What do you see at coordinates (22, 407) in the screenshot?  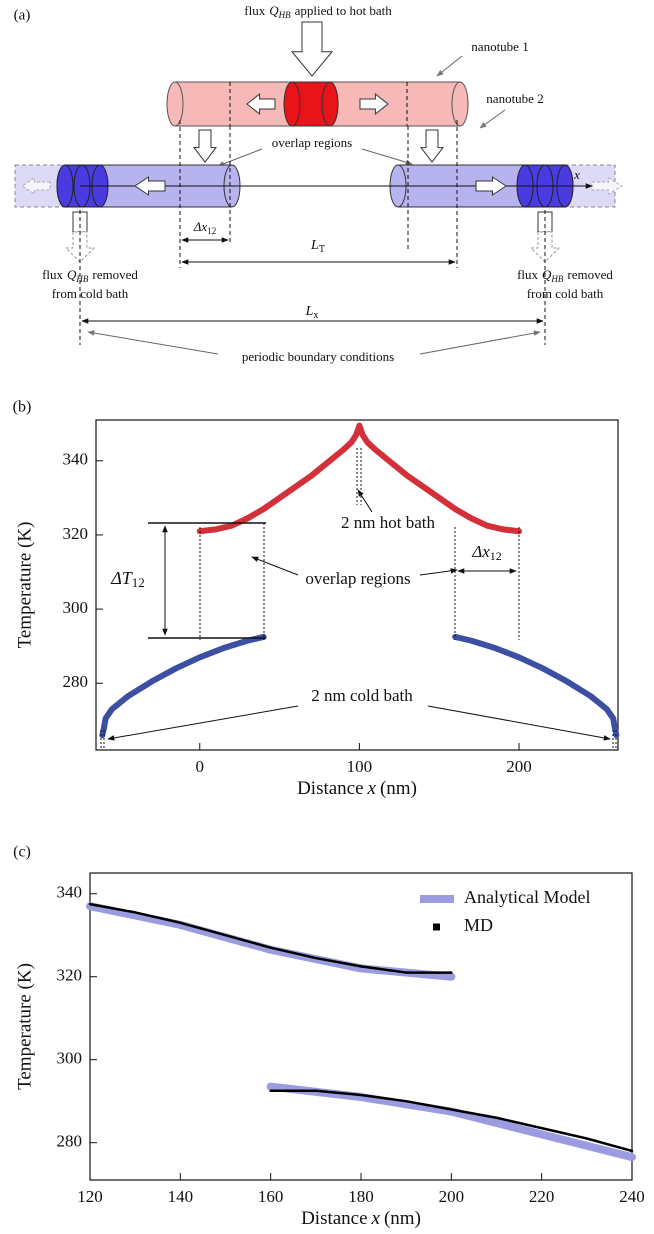 I see `panel-label: (b)` at bounding box center [22, 407].